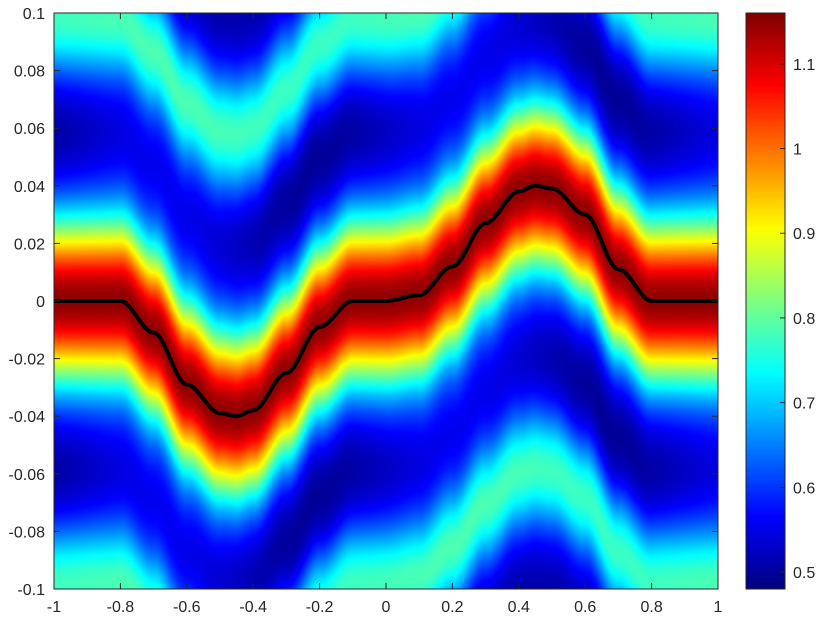 This screenshot has width=830, height=623. I want to click on colorbar-tick-label: 0.7, so click(804, 404).